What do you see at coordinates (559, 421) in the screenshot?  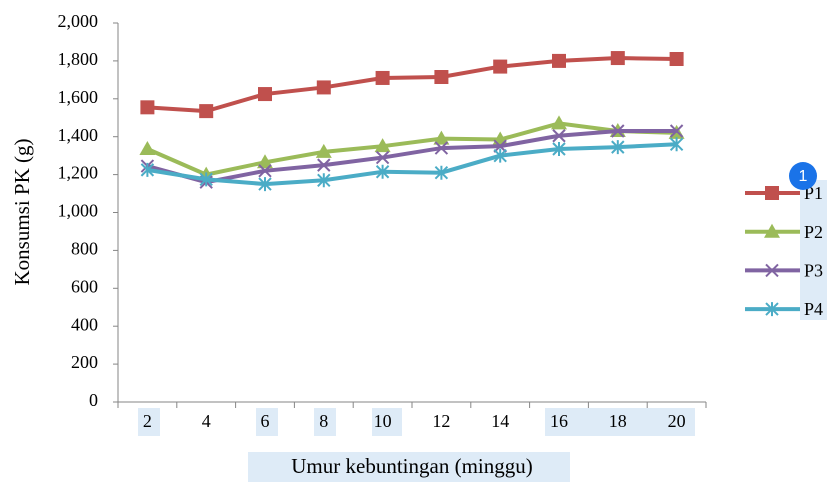 I see `x-tick-label: 16` at bounding box center [559, 421].